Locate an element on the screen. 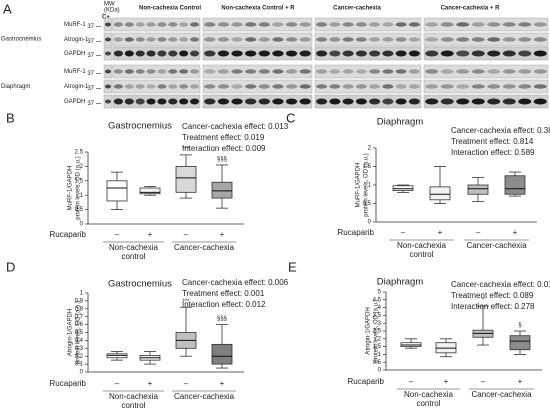 This screenshot has height=415, width=550. blot-group-label: Cancer-cachexia + R is located at coordinates (471, 9).